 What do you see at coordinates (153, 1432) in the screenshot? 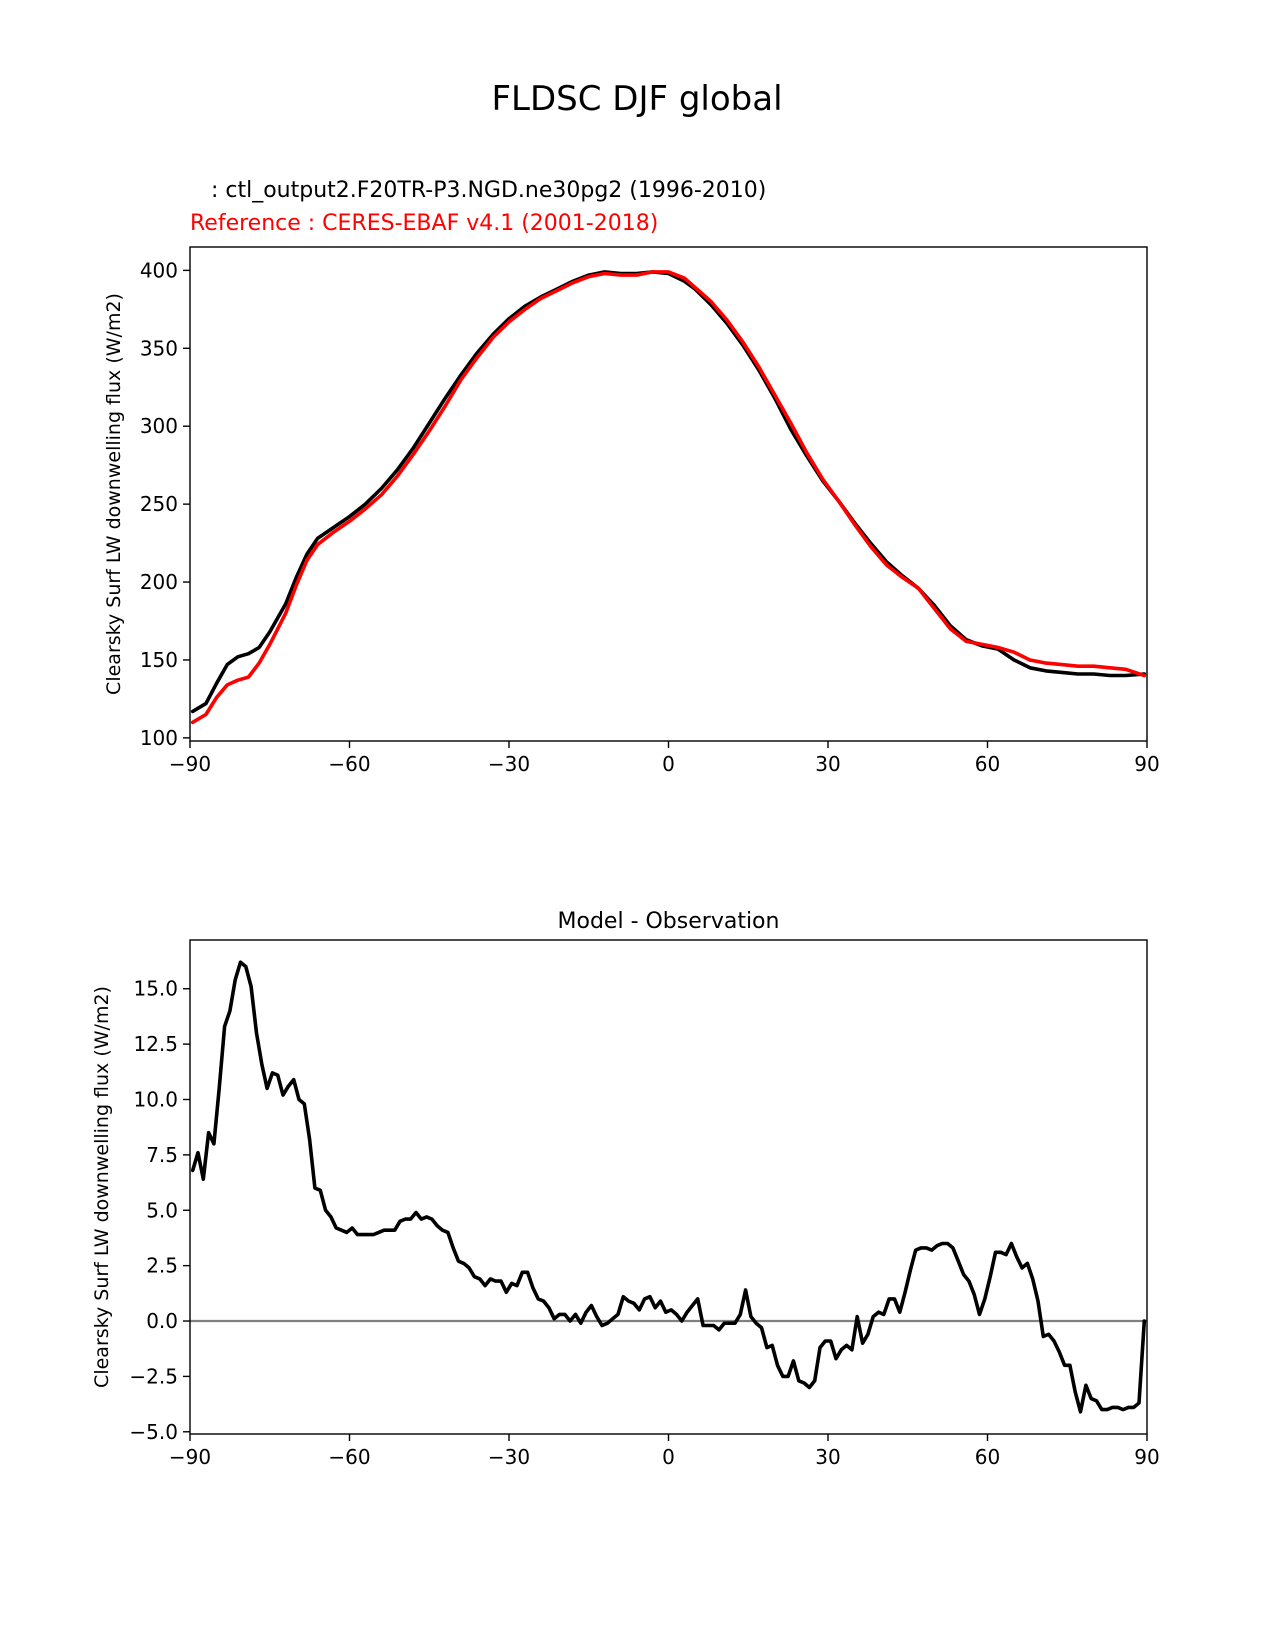
I see `y-tick-label: −5.0` at bounding box center [153, 1432].